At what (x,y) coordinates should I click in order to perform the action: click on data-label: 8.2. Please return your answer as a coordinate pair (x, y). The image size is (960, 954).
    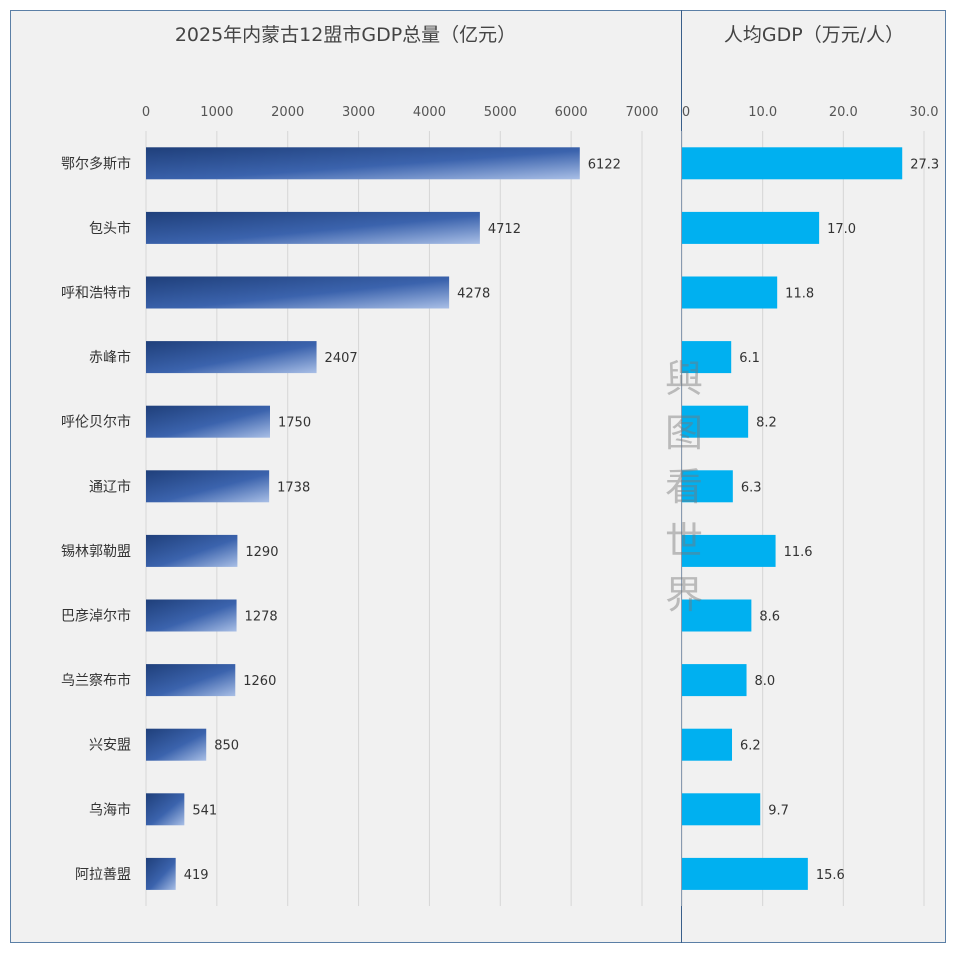
    Looking at the image, I should click on (766, 423).